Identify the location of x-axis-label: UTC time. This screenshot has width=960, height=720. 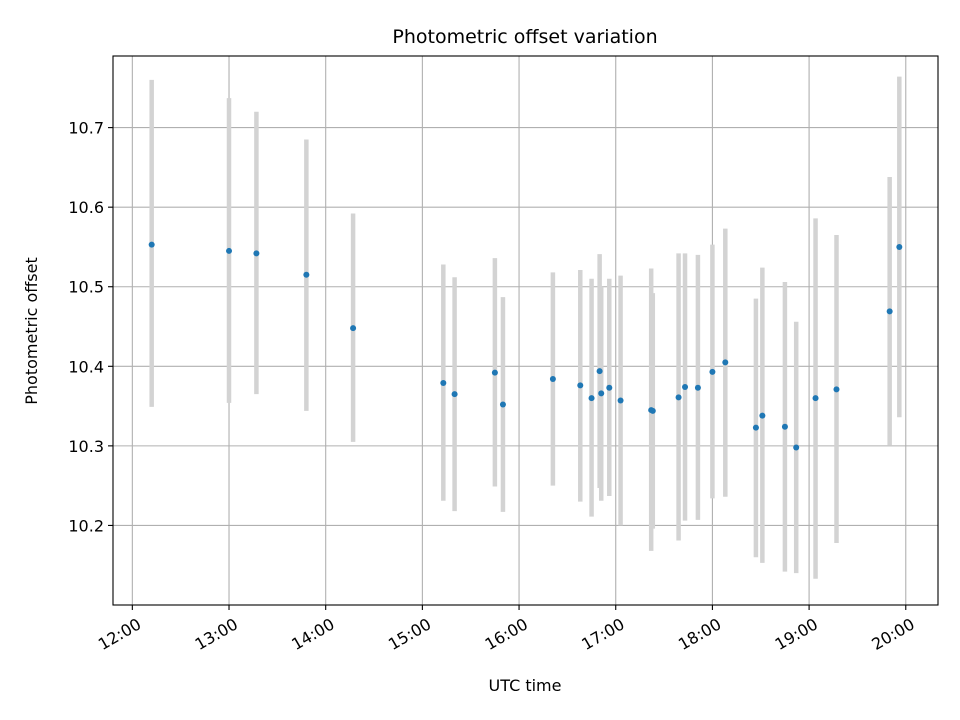
(525, 685).